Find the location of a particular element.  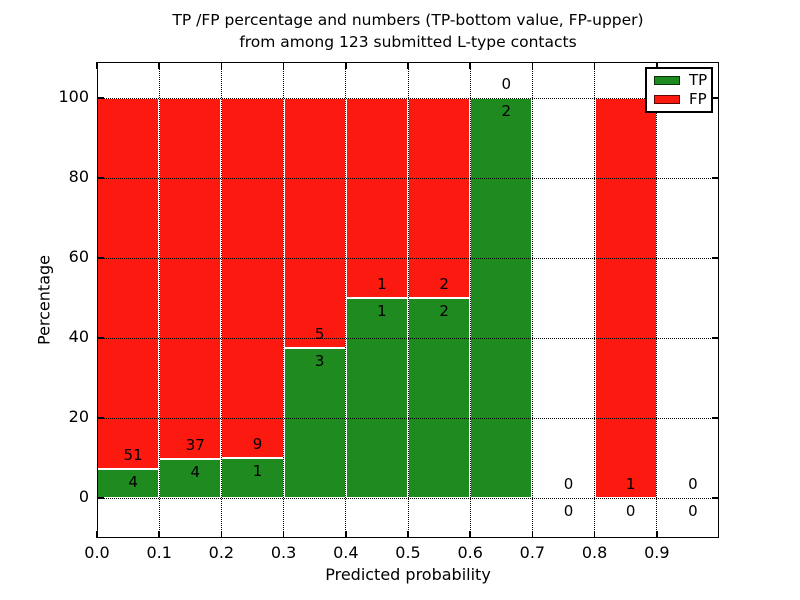

legend-entry-fp: FP is located at coordinates (682, 100).